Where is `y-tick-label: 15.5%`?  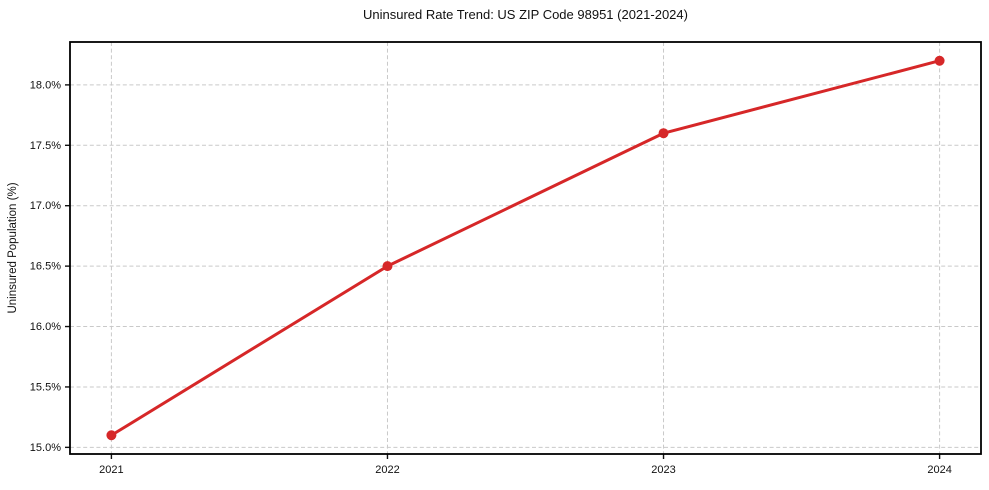 y-tick-label: 15.5% is located at coordinates (45, 387).